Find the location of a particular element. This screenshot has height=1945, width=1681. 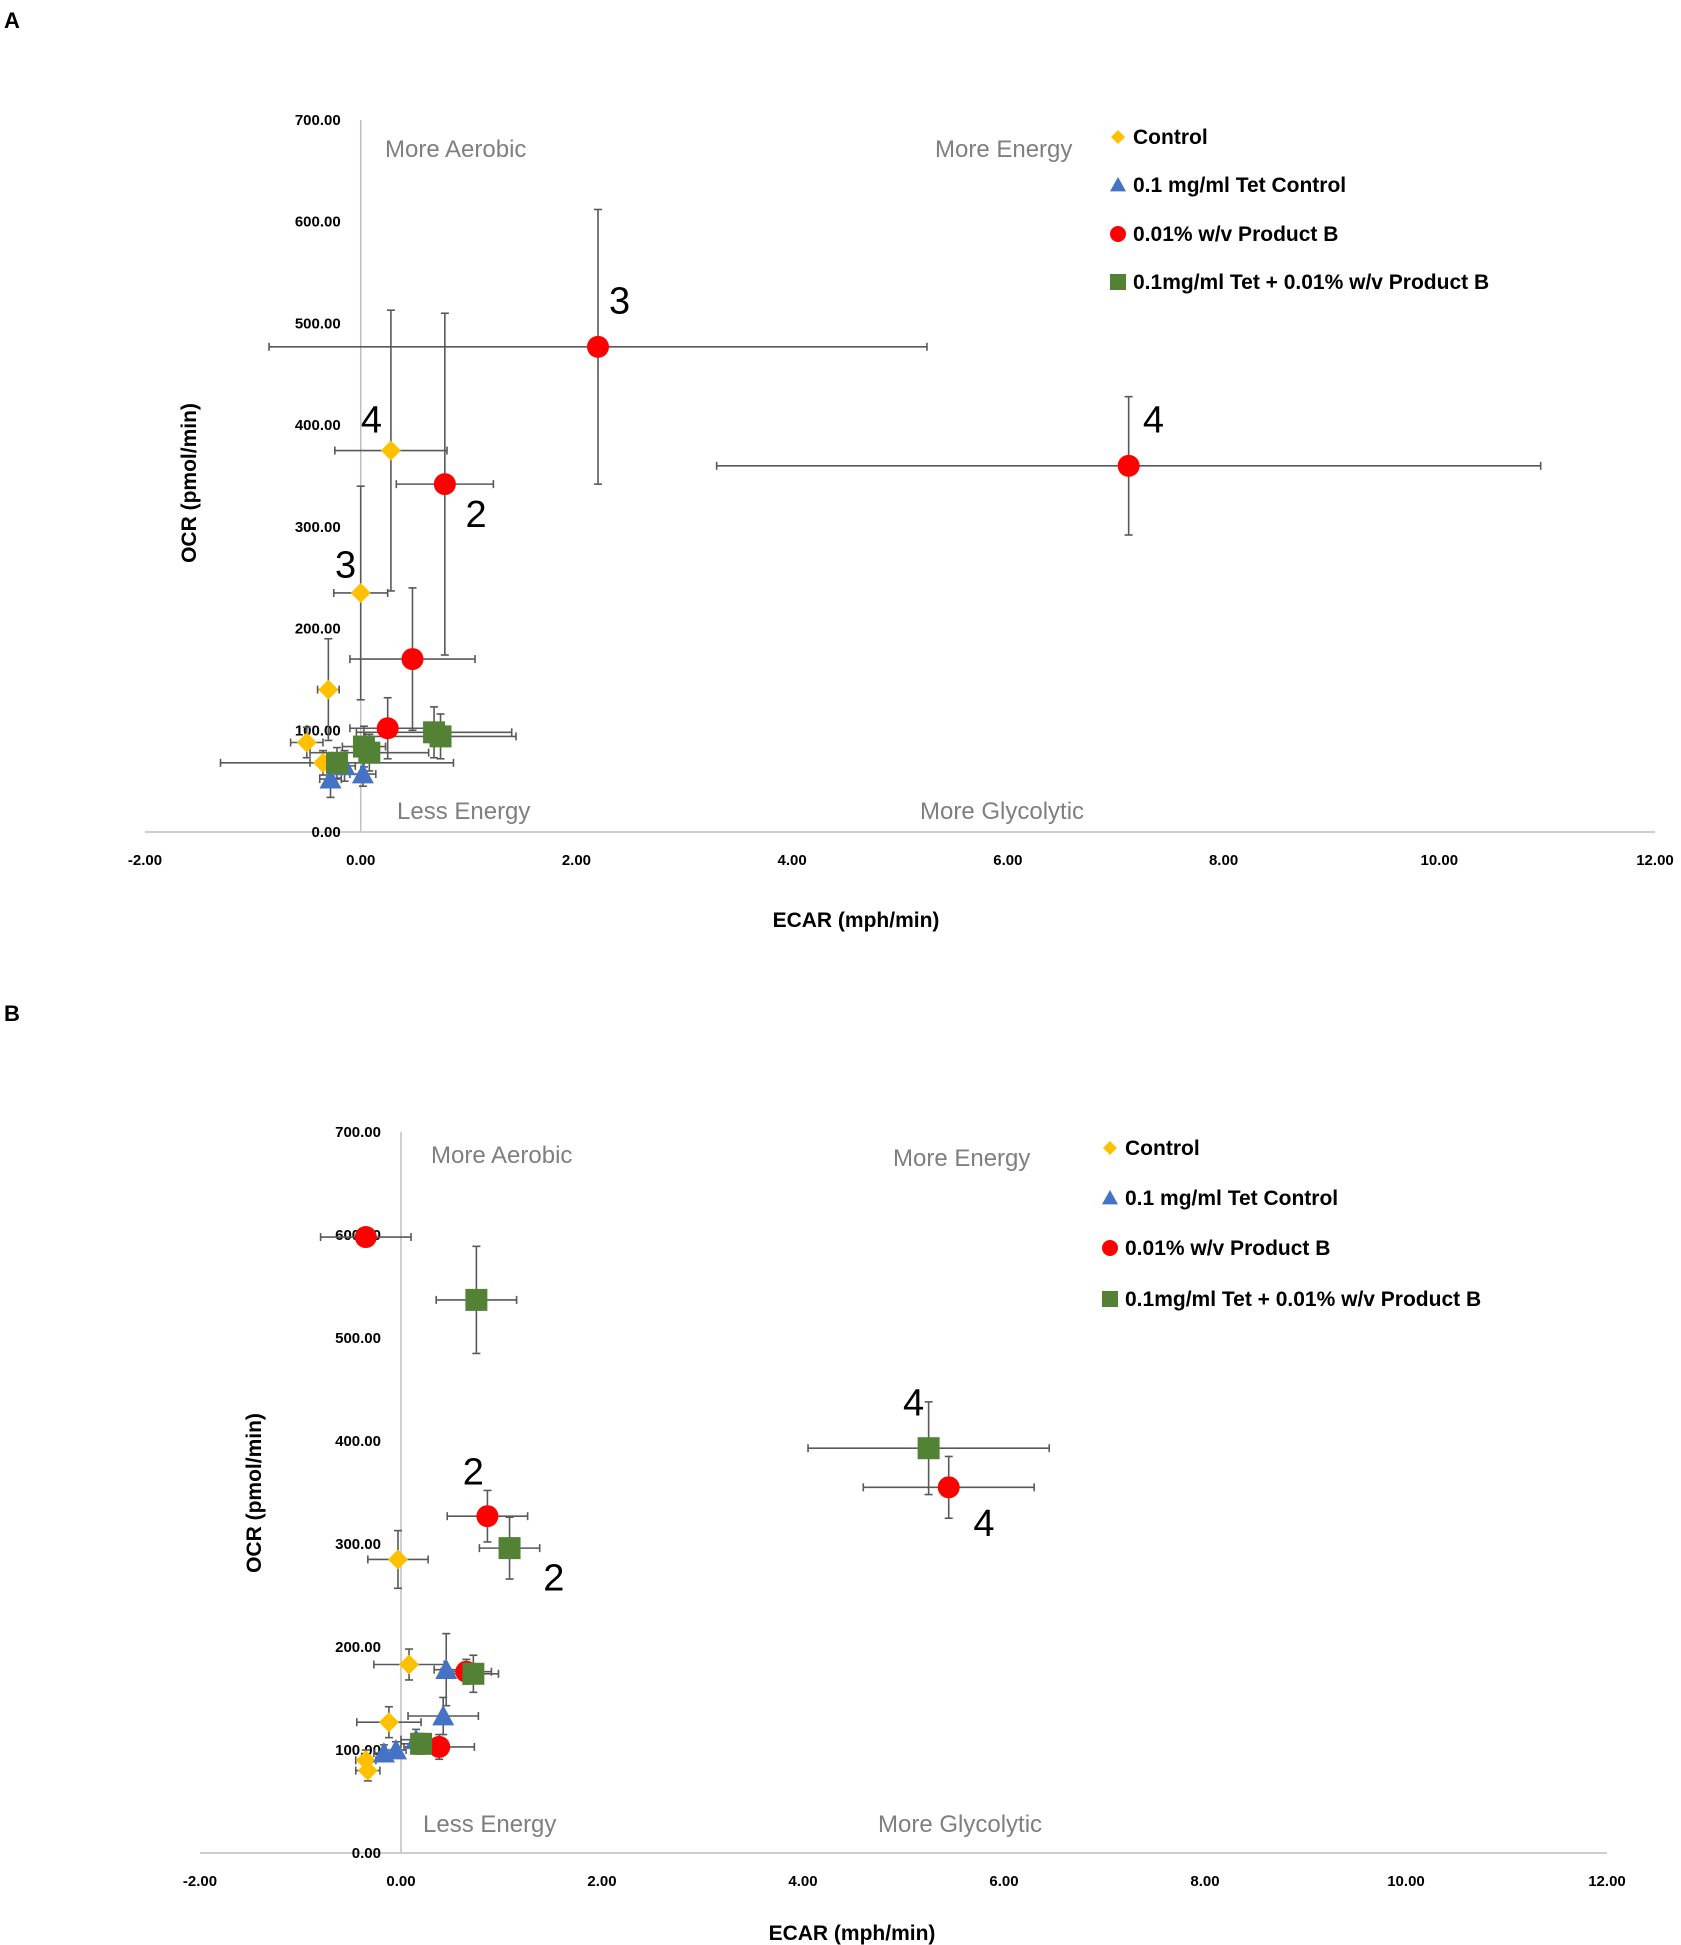

panel-a-quadrant-more-glycolytic: More Glycolytic is located at coordinates (1002, 811).